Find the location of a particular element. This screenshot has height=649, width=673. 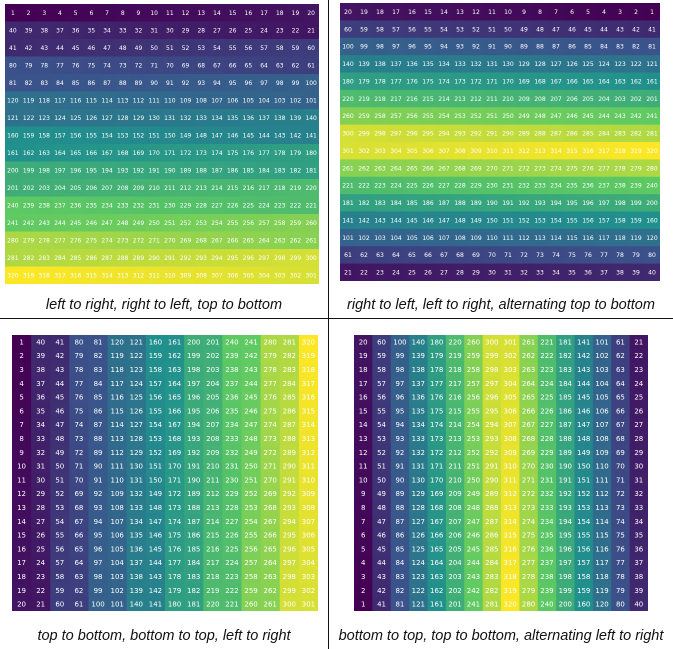

grid-cell-label: 28 is located at coordinates (40, 508).